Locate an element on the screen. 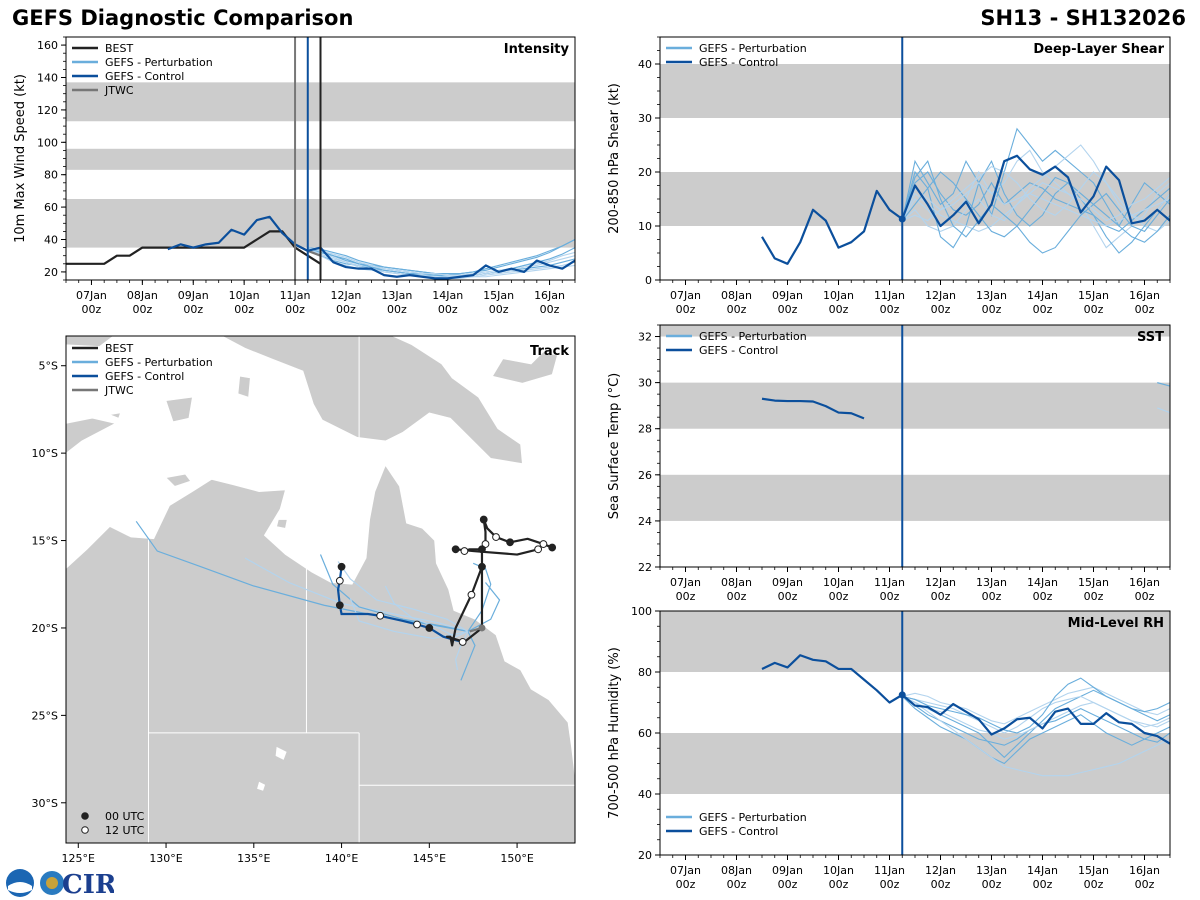 This screenshot has width=1200, height=900. landmass-aru is located at coordinates (244, 386).